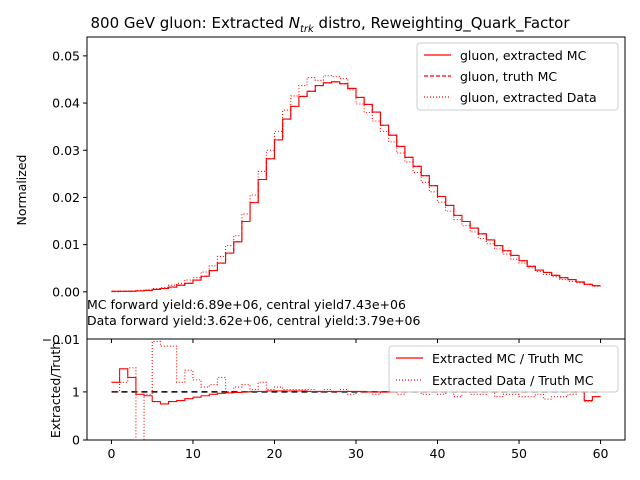 The width and height of the screenshot is (640, 480). Describe the element at coordinates (523, 55) in the screenshot. I see `legend-label-extracted-mc: gluon, extracted MC` at that location.